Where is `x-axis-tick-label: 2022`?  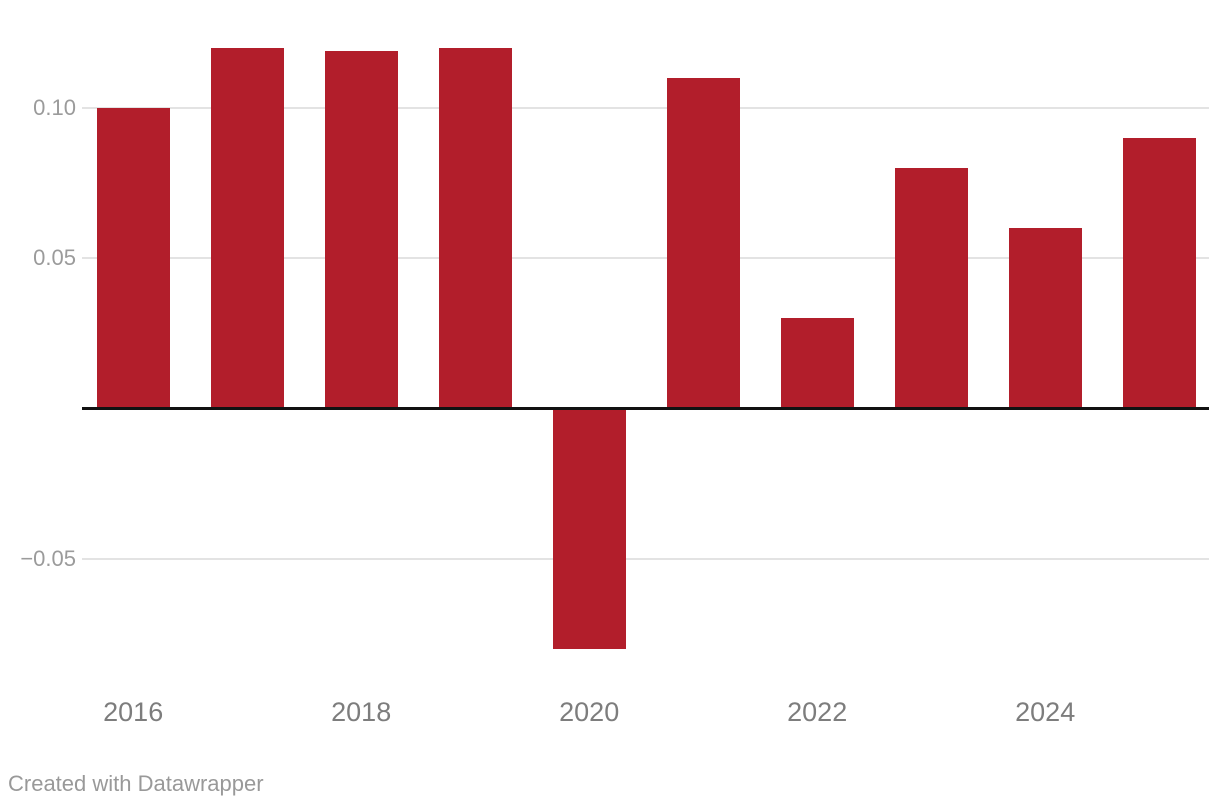
x-axis-tick-label: 2022 is located at coordinates (817, 712).